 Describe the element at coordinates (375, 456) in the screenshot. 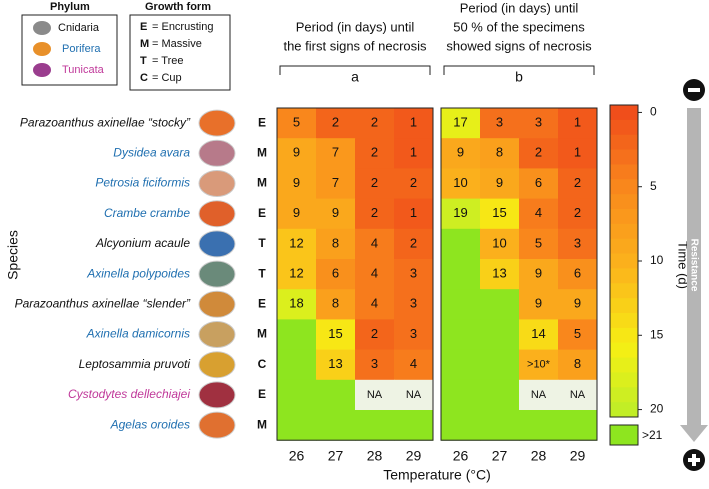

I see `x-tick-label: 28` at that location.